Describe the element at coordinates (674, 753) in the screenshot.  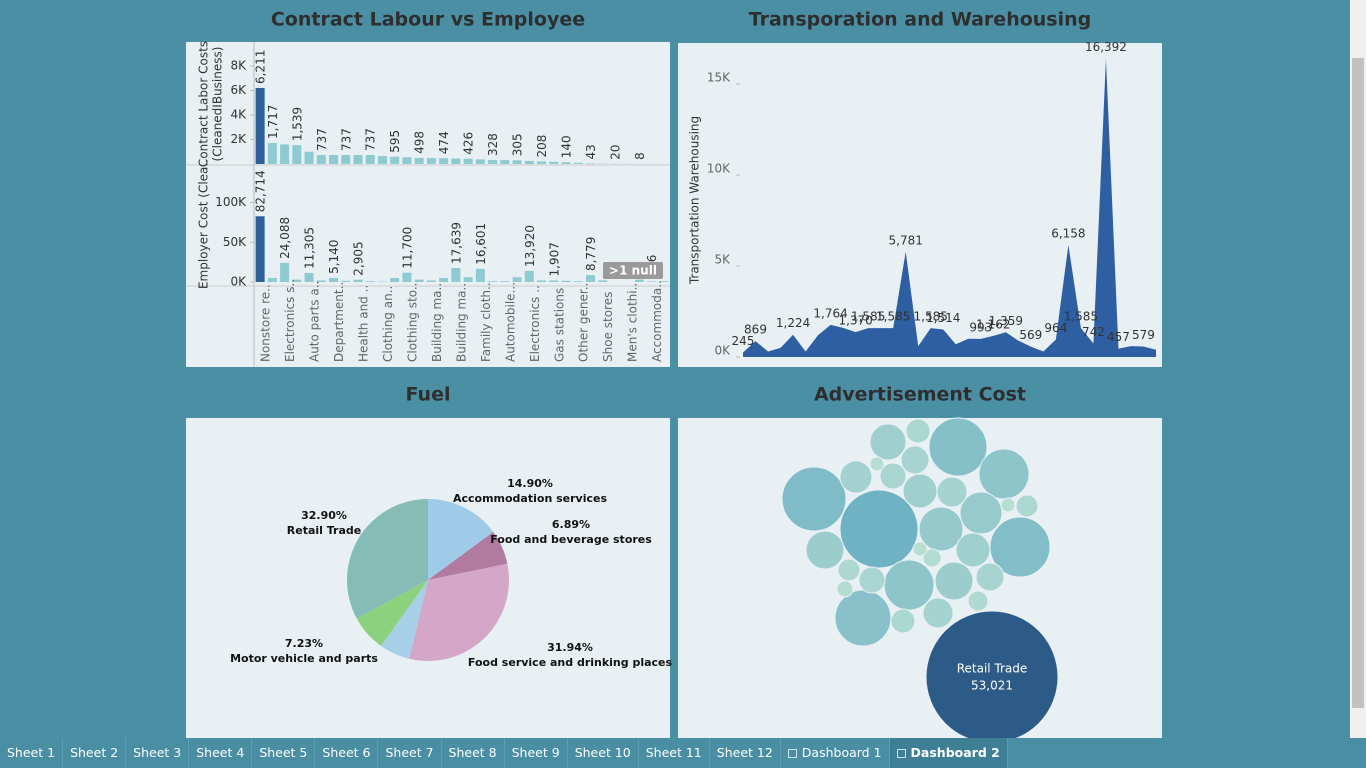
I see `sheet-tab: Sheet 11` at that location.